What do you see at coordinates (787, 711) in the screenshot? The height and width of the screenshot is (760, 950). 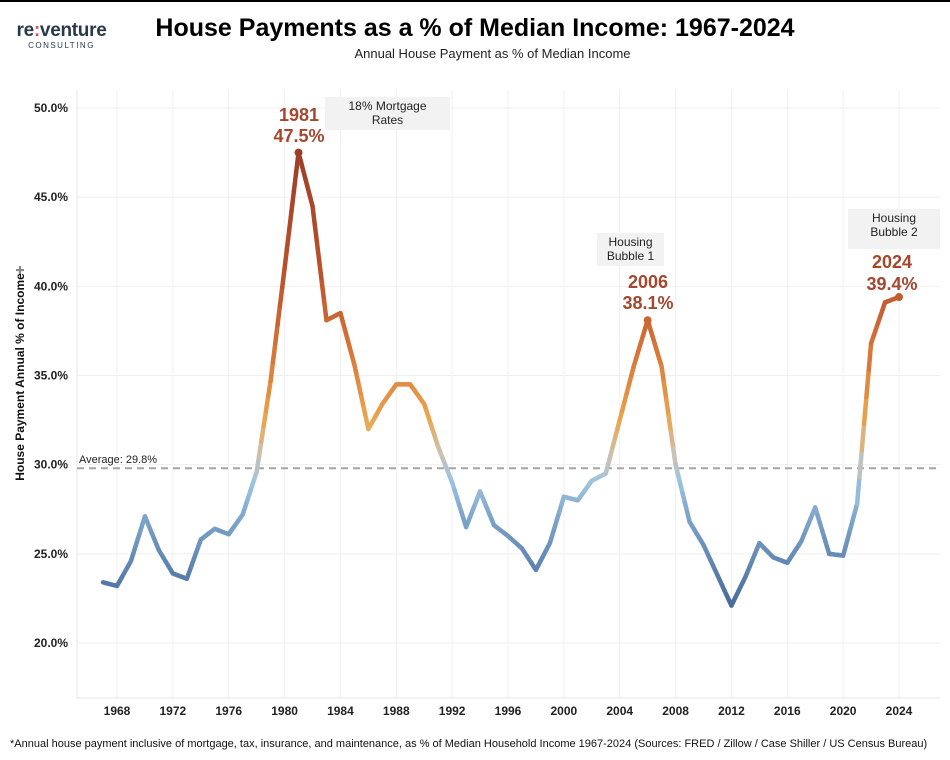 I see `x-tick-label: 2016` at bounding box center [787, 711].